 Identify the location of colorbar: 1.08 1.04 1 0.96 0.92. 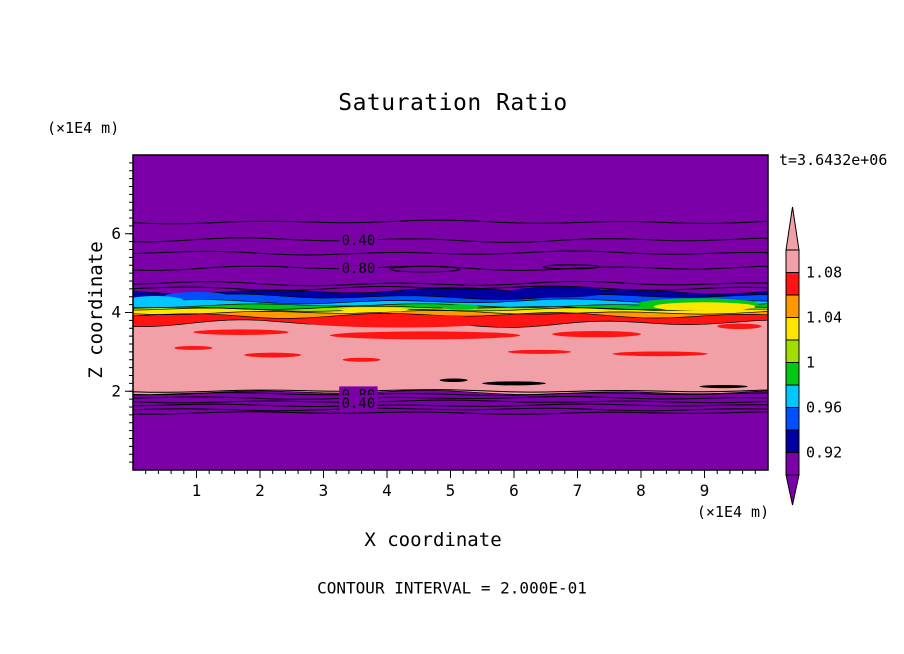
(813, 356).